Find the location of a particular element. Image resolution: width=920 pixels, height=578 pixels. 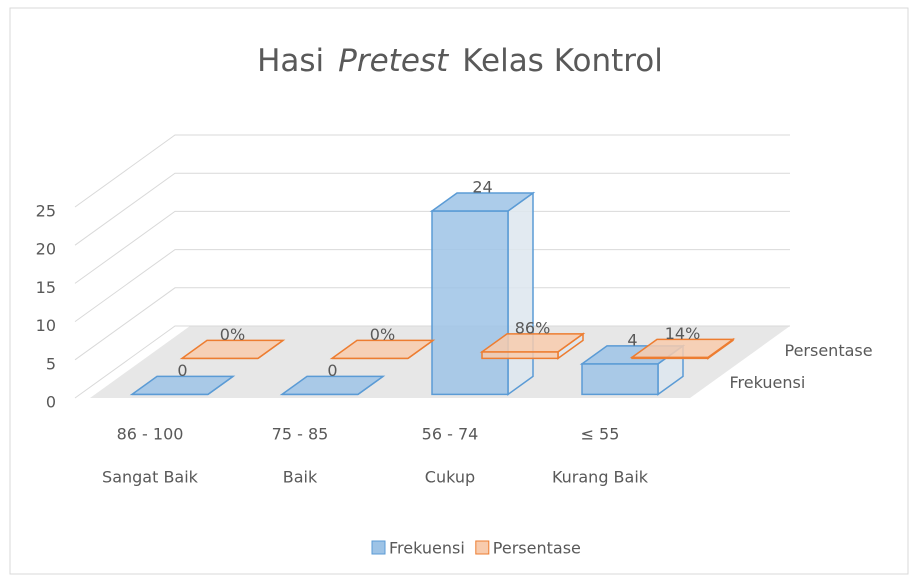

data-label: 86% is located at coordinates (533, 327).